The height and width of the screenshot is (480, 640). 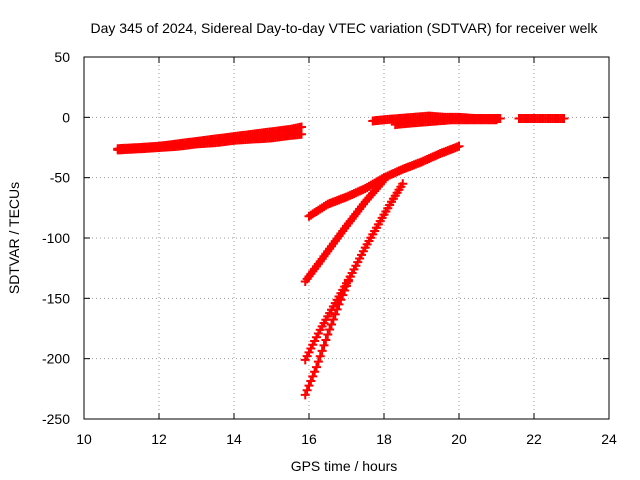 I want to click on y-tick-label: -250, so click(x=56, y=419).